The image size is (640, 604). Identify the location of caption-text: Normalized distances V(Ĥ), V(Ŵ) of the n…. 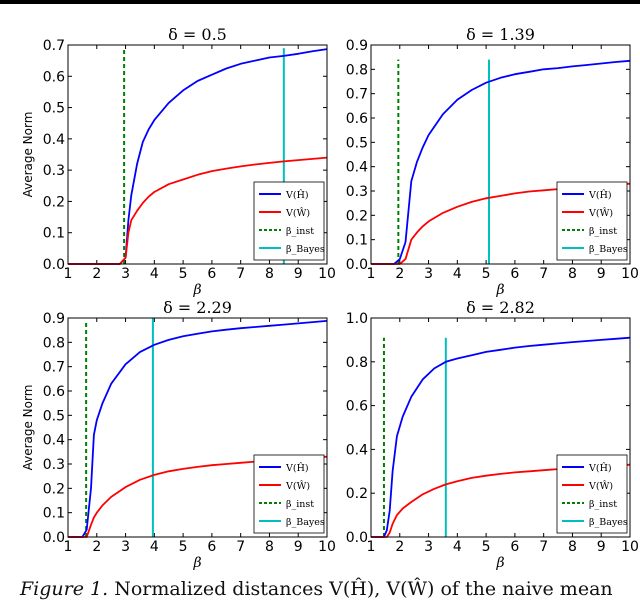
(363, 589).